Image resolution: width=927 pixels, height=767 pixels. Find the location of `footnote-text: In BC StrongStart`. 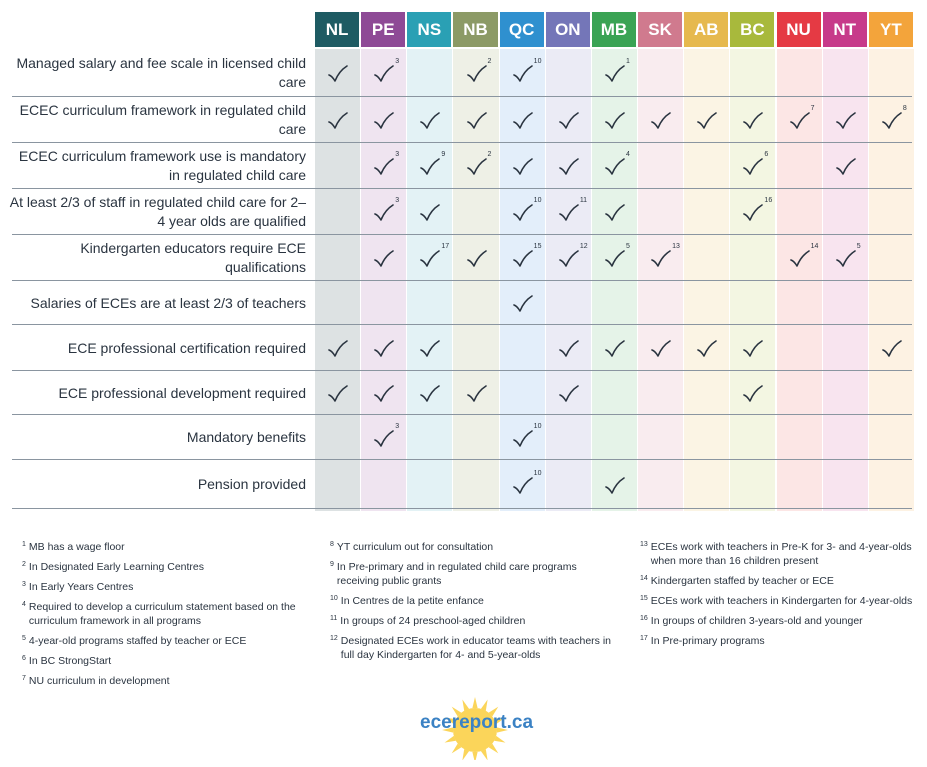

footnote-text: In BC StrongStart is located at coordinates (70, 661).